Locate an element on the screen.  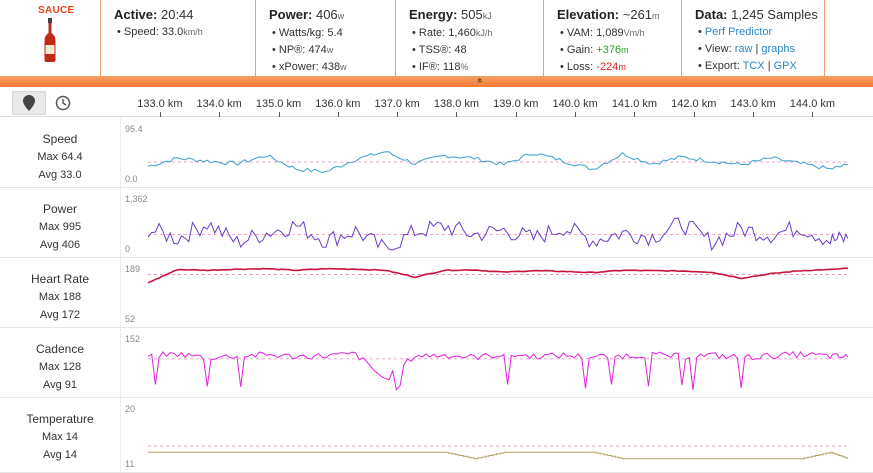
row-label: Speed Max 64.4 Avg 33.0 is located at coordinates (60, 157).